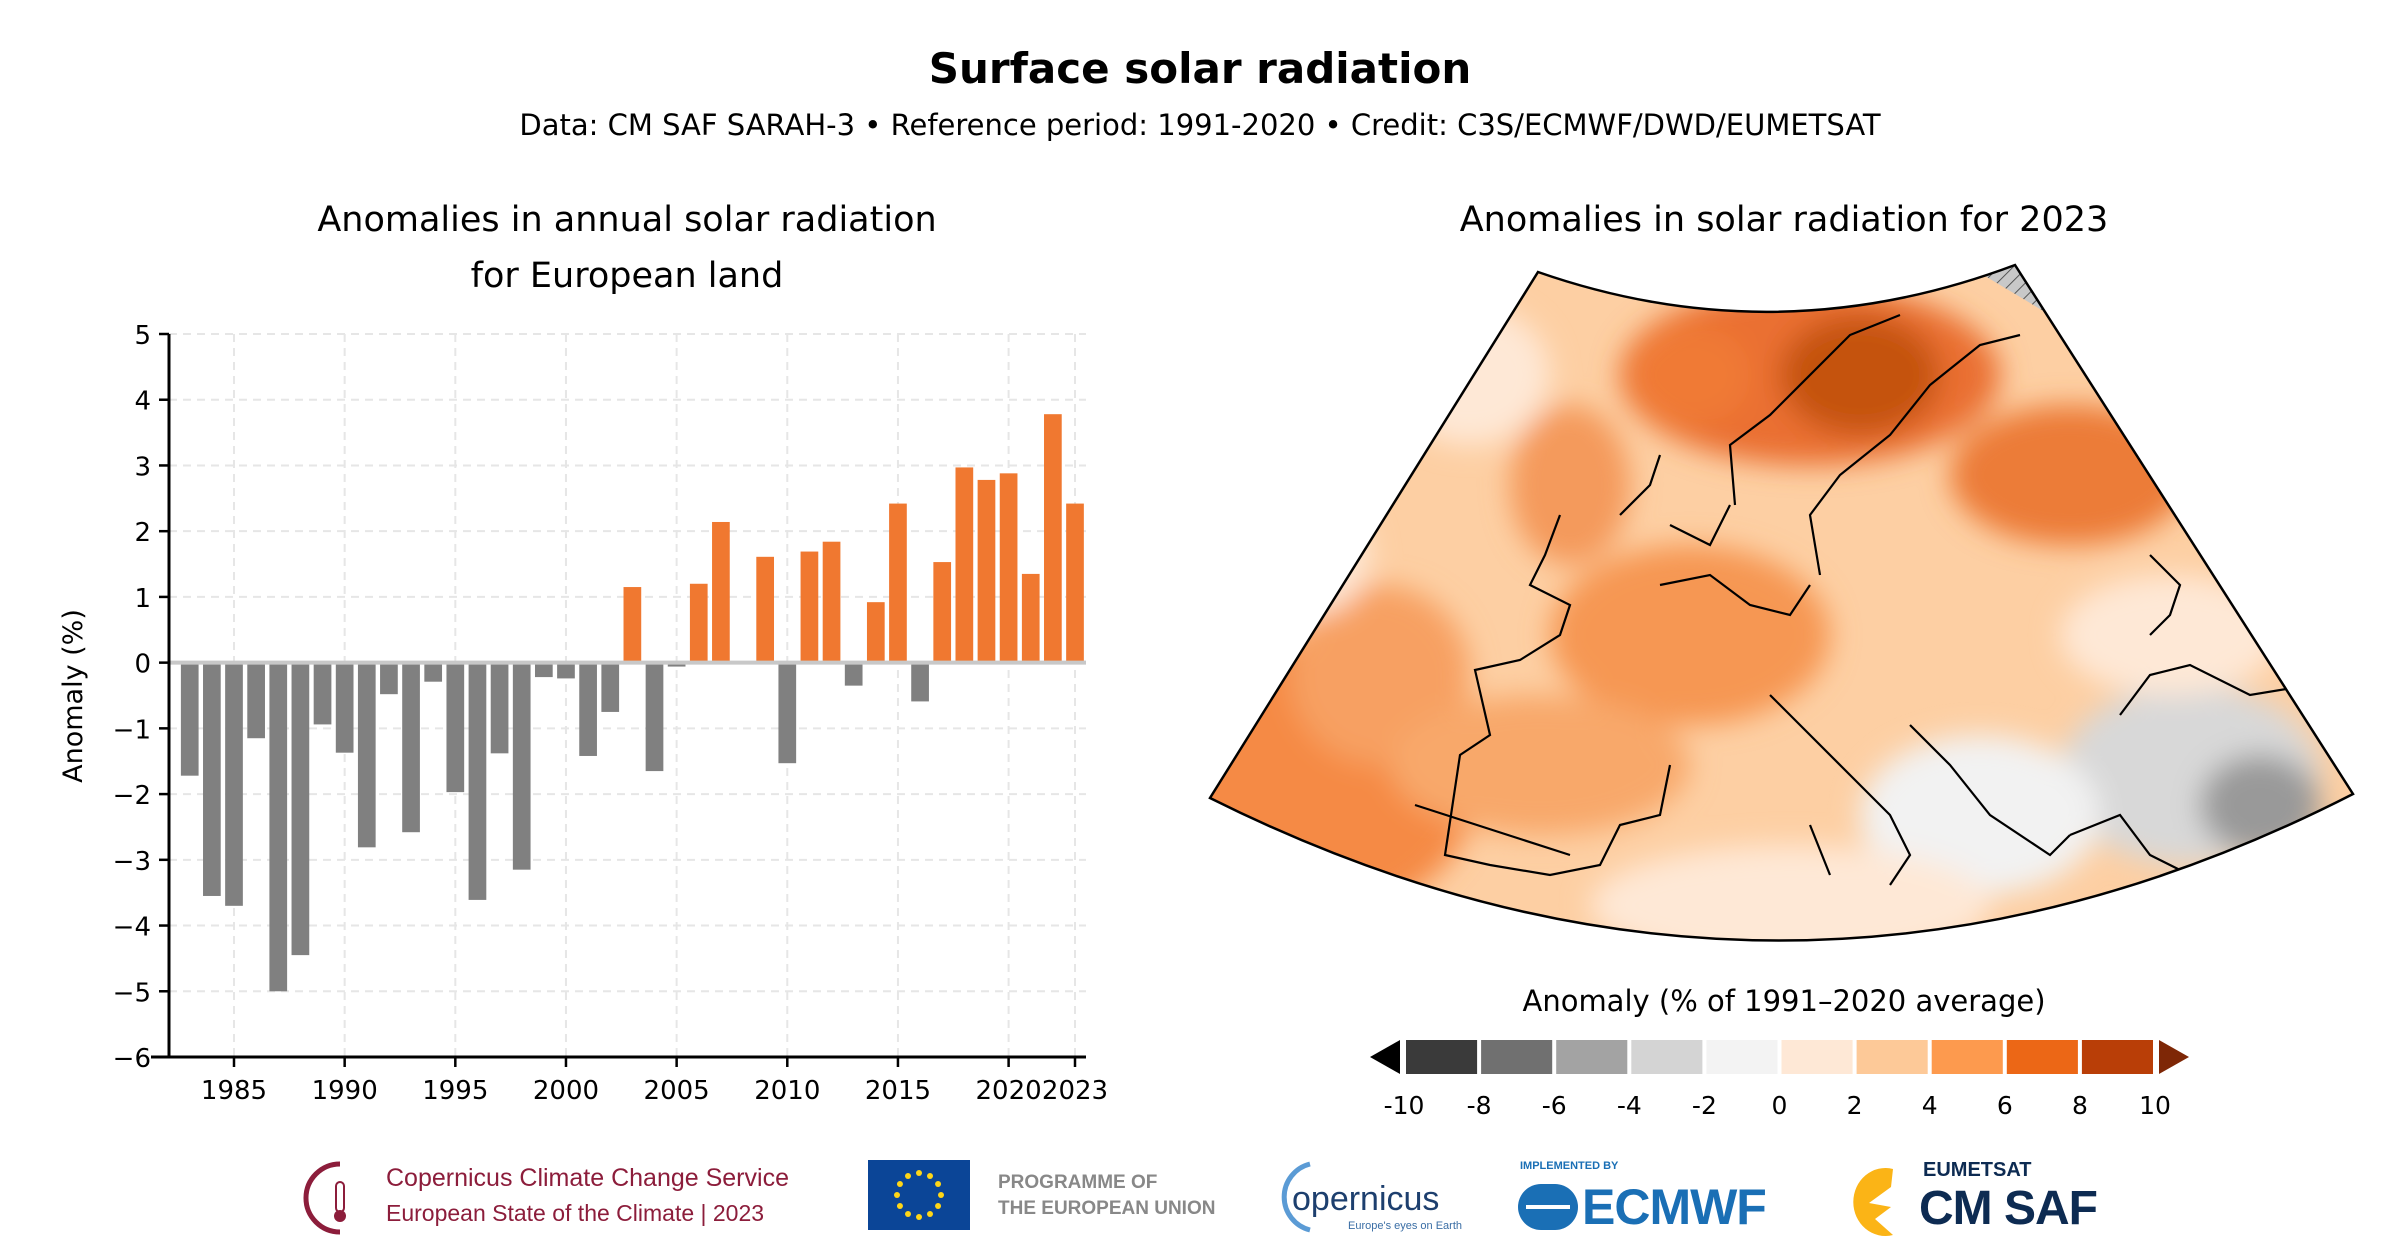 Image resolution: width=2400 pixels, height=1260 pixels. Describe the element at coordinates (1704, 1105) in the screenshot. I see `colorbar-tick-label: -2` at that location.